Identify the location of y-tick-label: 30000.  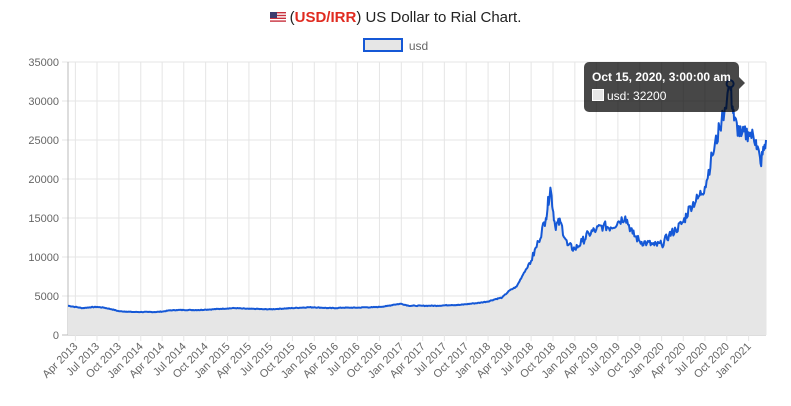
(43, 102).